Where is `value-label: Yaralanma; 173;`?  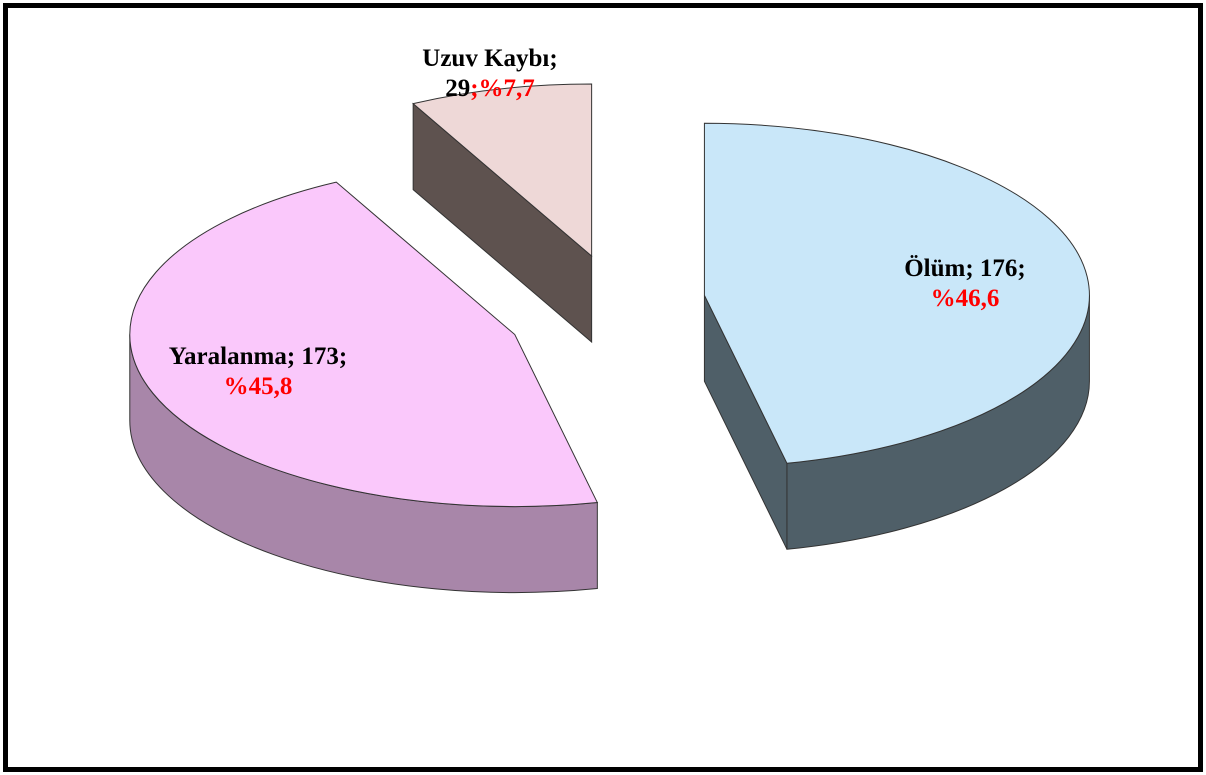 value-label: Yaralanma; 173; is located at coordinates (258, 356).